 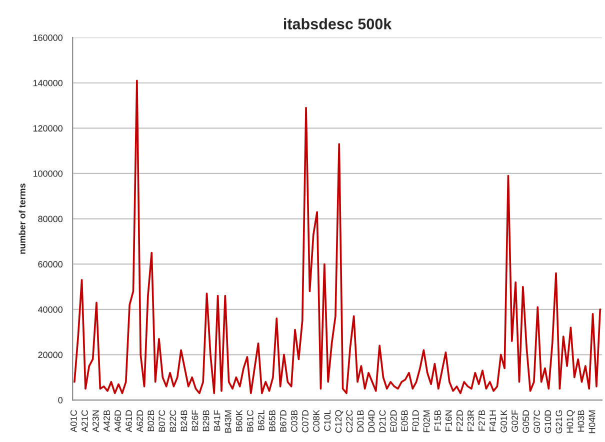 I want to click on x-tick-label: G05D, so click(x=526, y=421).